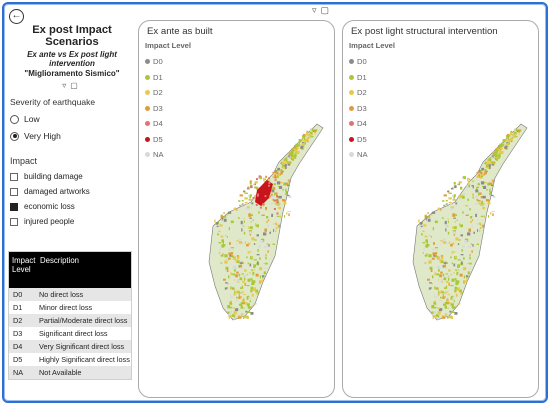 The width and height of the screenshot is (550, 405). I want to click on table-row: D3 Significant direct loss, so click(70, 333).